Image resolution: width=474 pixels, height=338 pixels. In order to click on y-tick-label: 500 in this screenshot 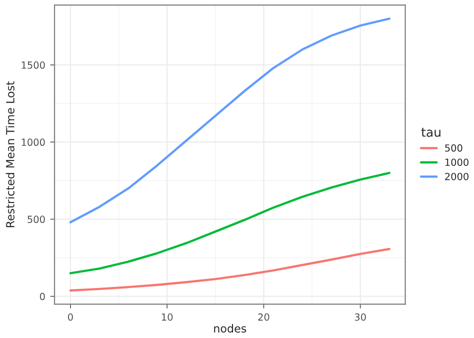, I will do `click(36, 220)`.